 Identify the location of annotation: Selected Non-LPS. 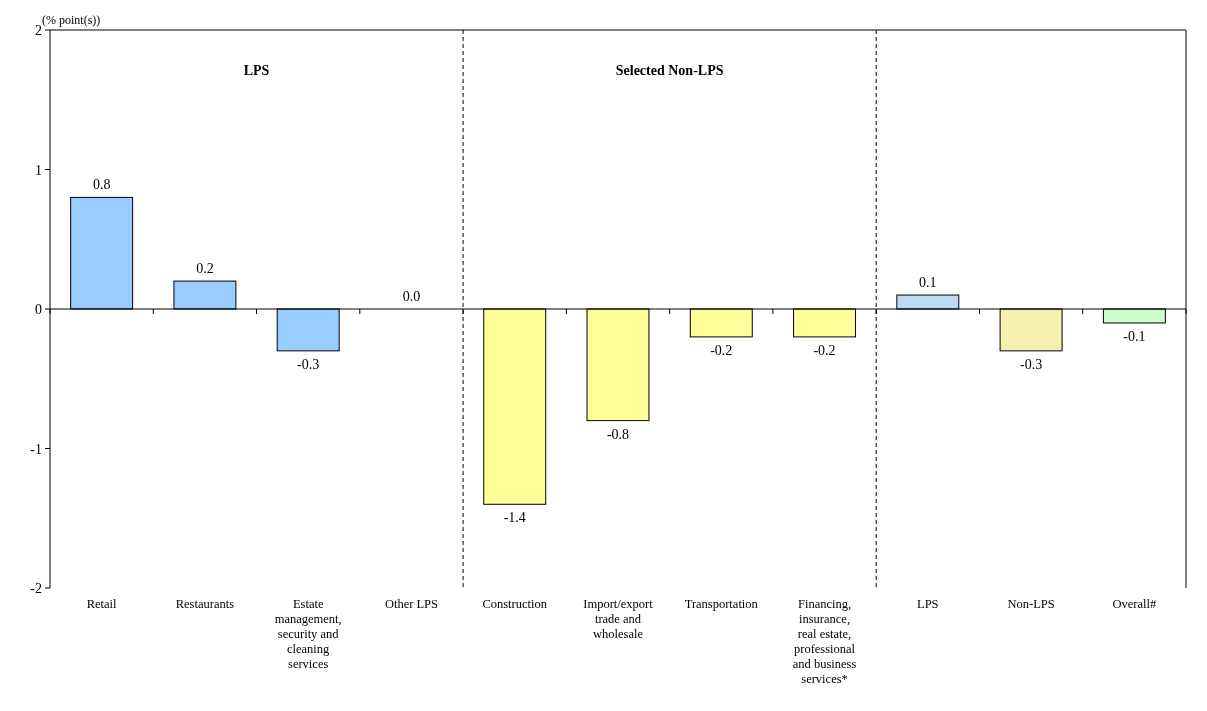
(669, 70).